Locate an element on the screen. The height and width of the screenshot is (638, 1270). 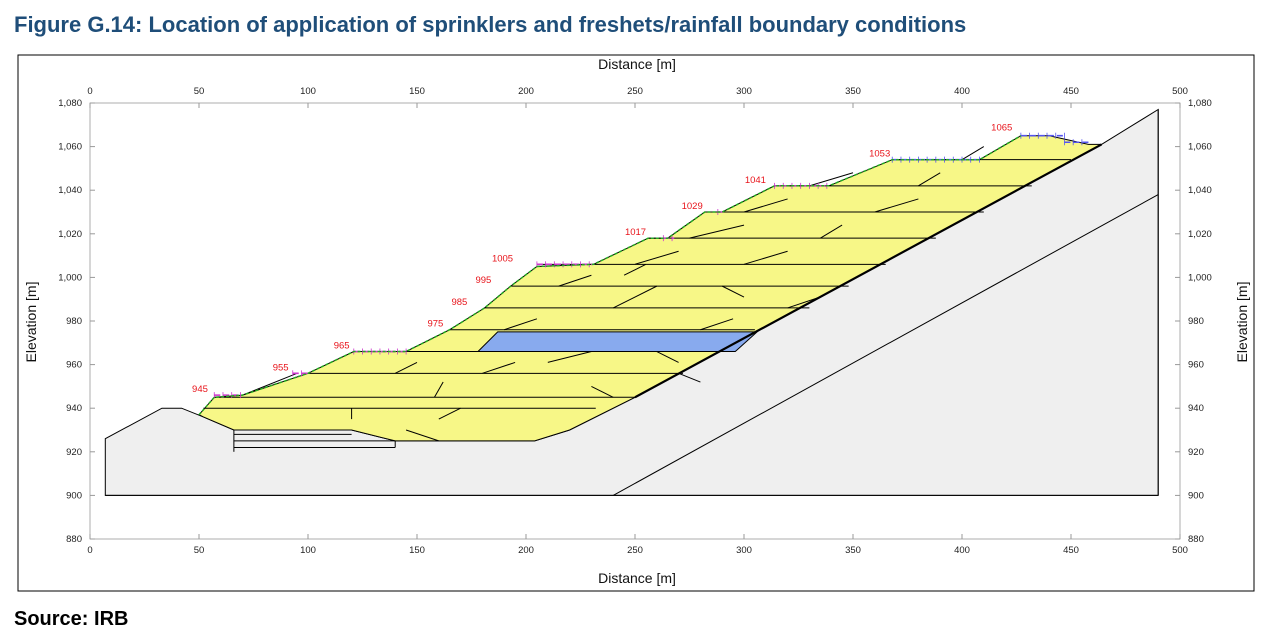
x-axis-top: 0 50 100 150 200 250 300 350 400 450 500 is located at coordinates (637, 97).